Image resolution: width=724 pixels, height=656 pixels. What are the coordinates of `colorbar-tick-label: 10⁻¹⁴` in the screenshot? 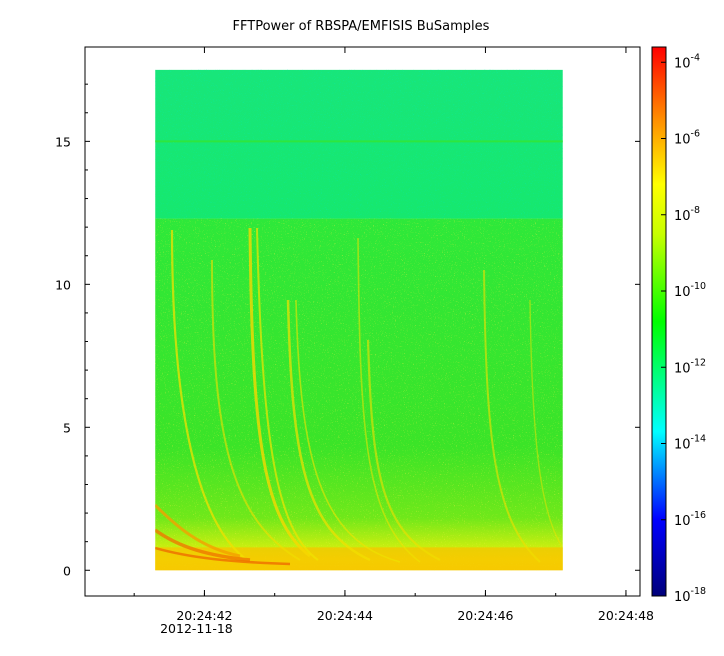 It's located at (690, 443).